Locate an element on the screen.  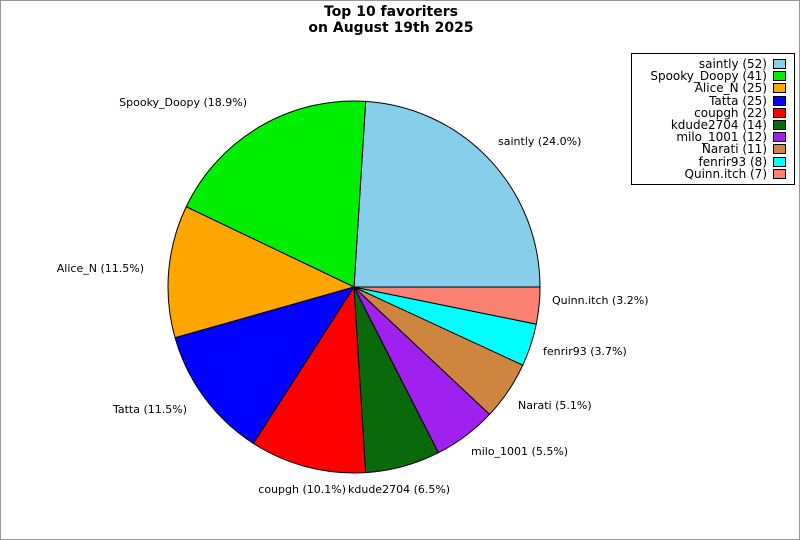
legend-item-kdude2704: kdude2704 (14) is located at coordinates (712, 125).